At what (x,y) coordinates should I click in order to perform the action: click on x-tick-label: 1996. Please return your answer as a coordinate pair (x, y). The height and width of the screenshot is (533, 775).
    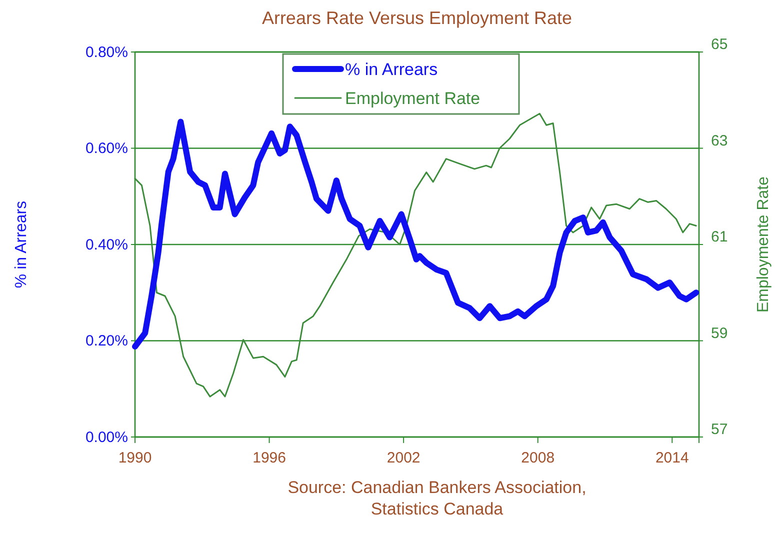
    Looking at the image, I should click on (269, 458).